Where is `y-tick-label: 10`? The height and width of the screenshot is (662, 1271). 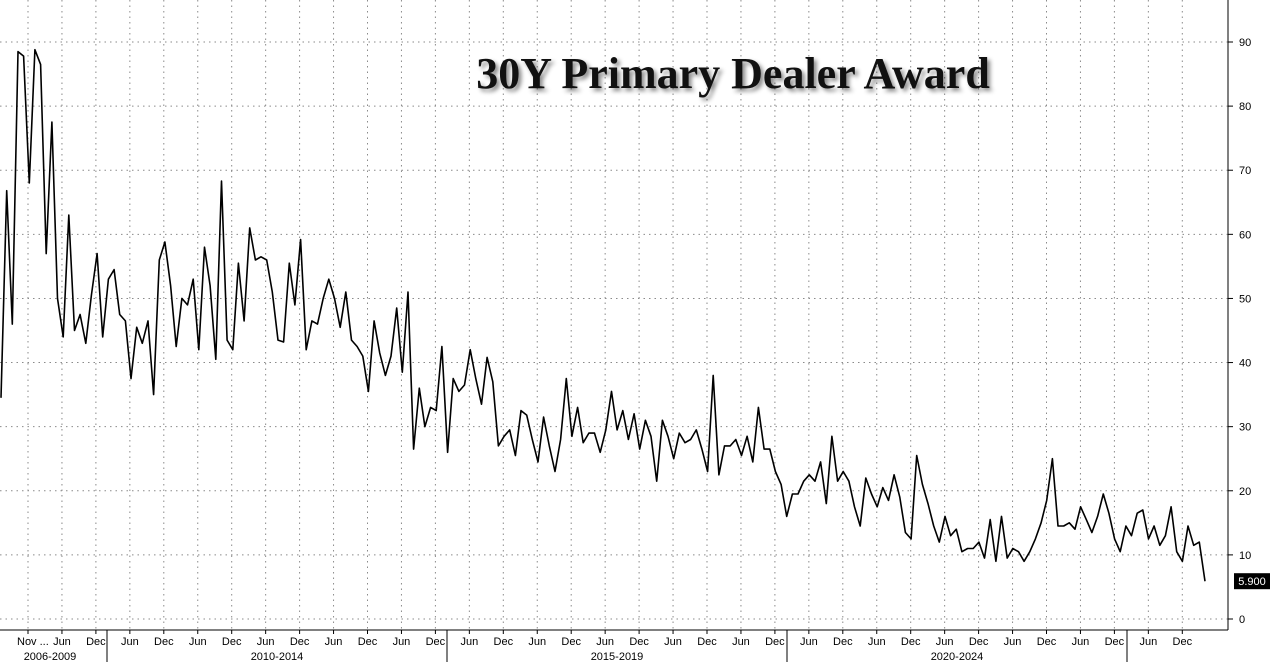
y-tick-label: 10 is located at coordinates (1245, 556).